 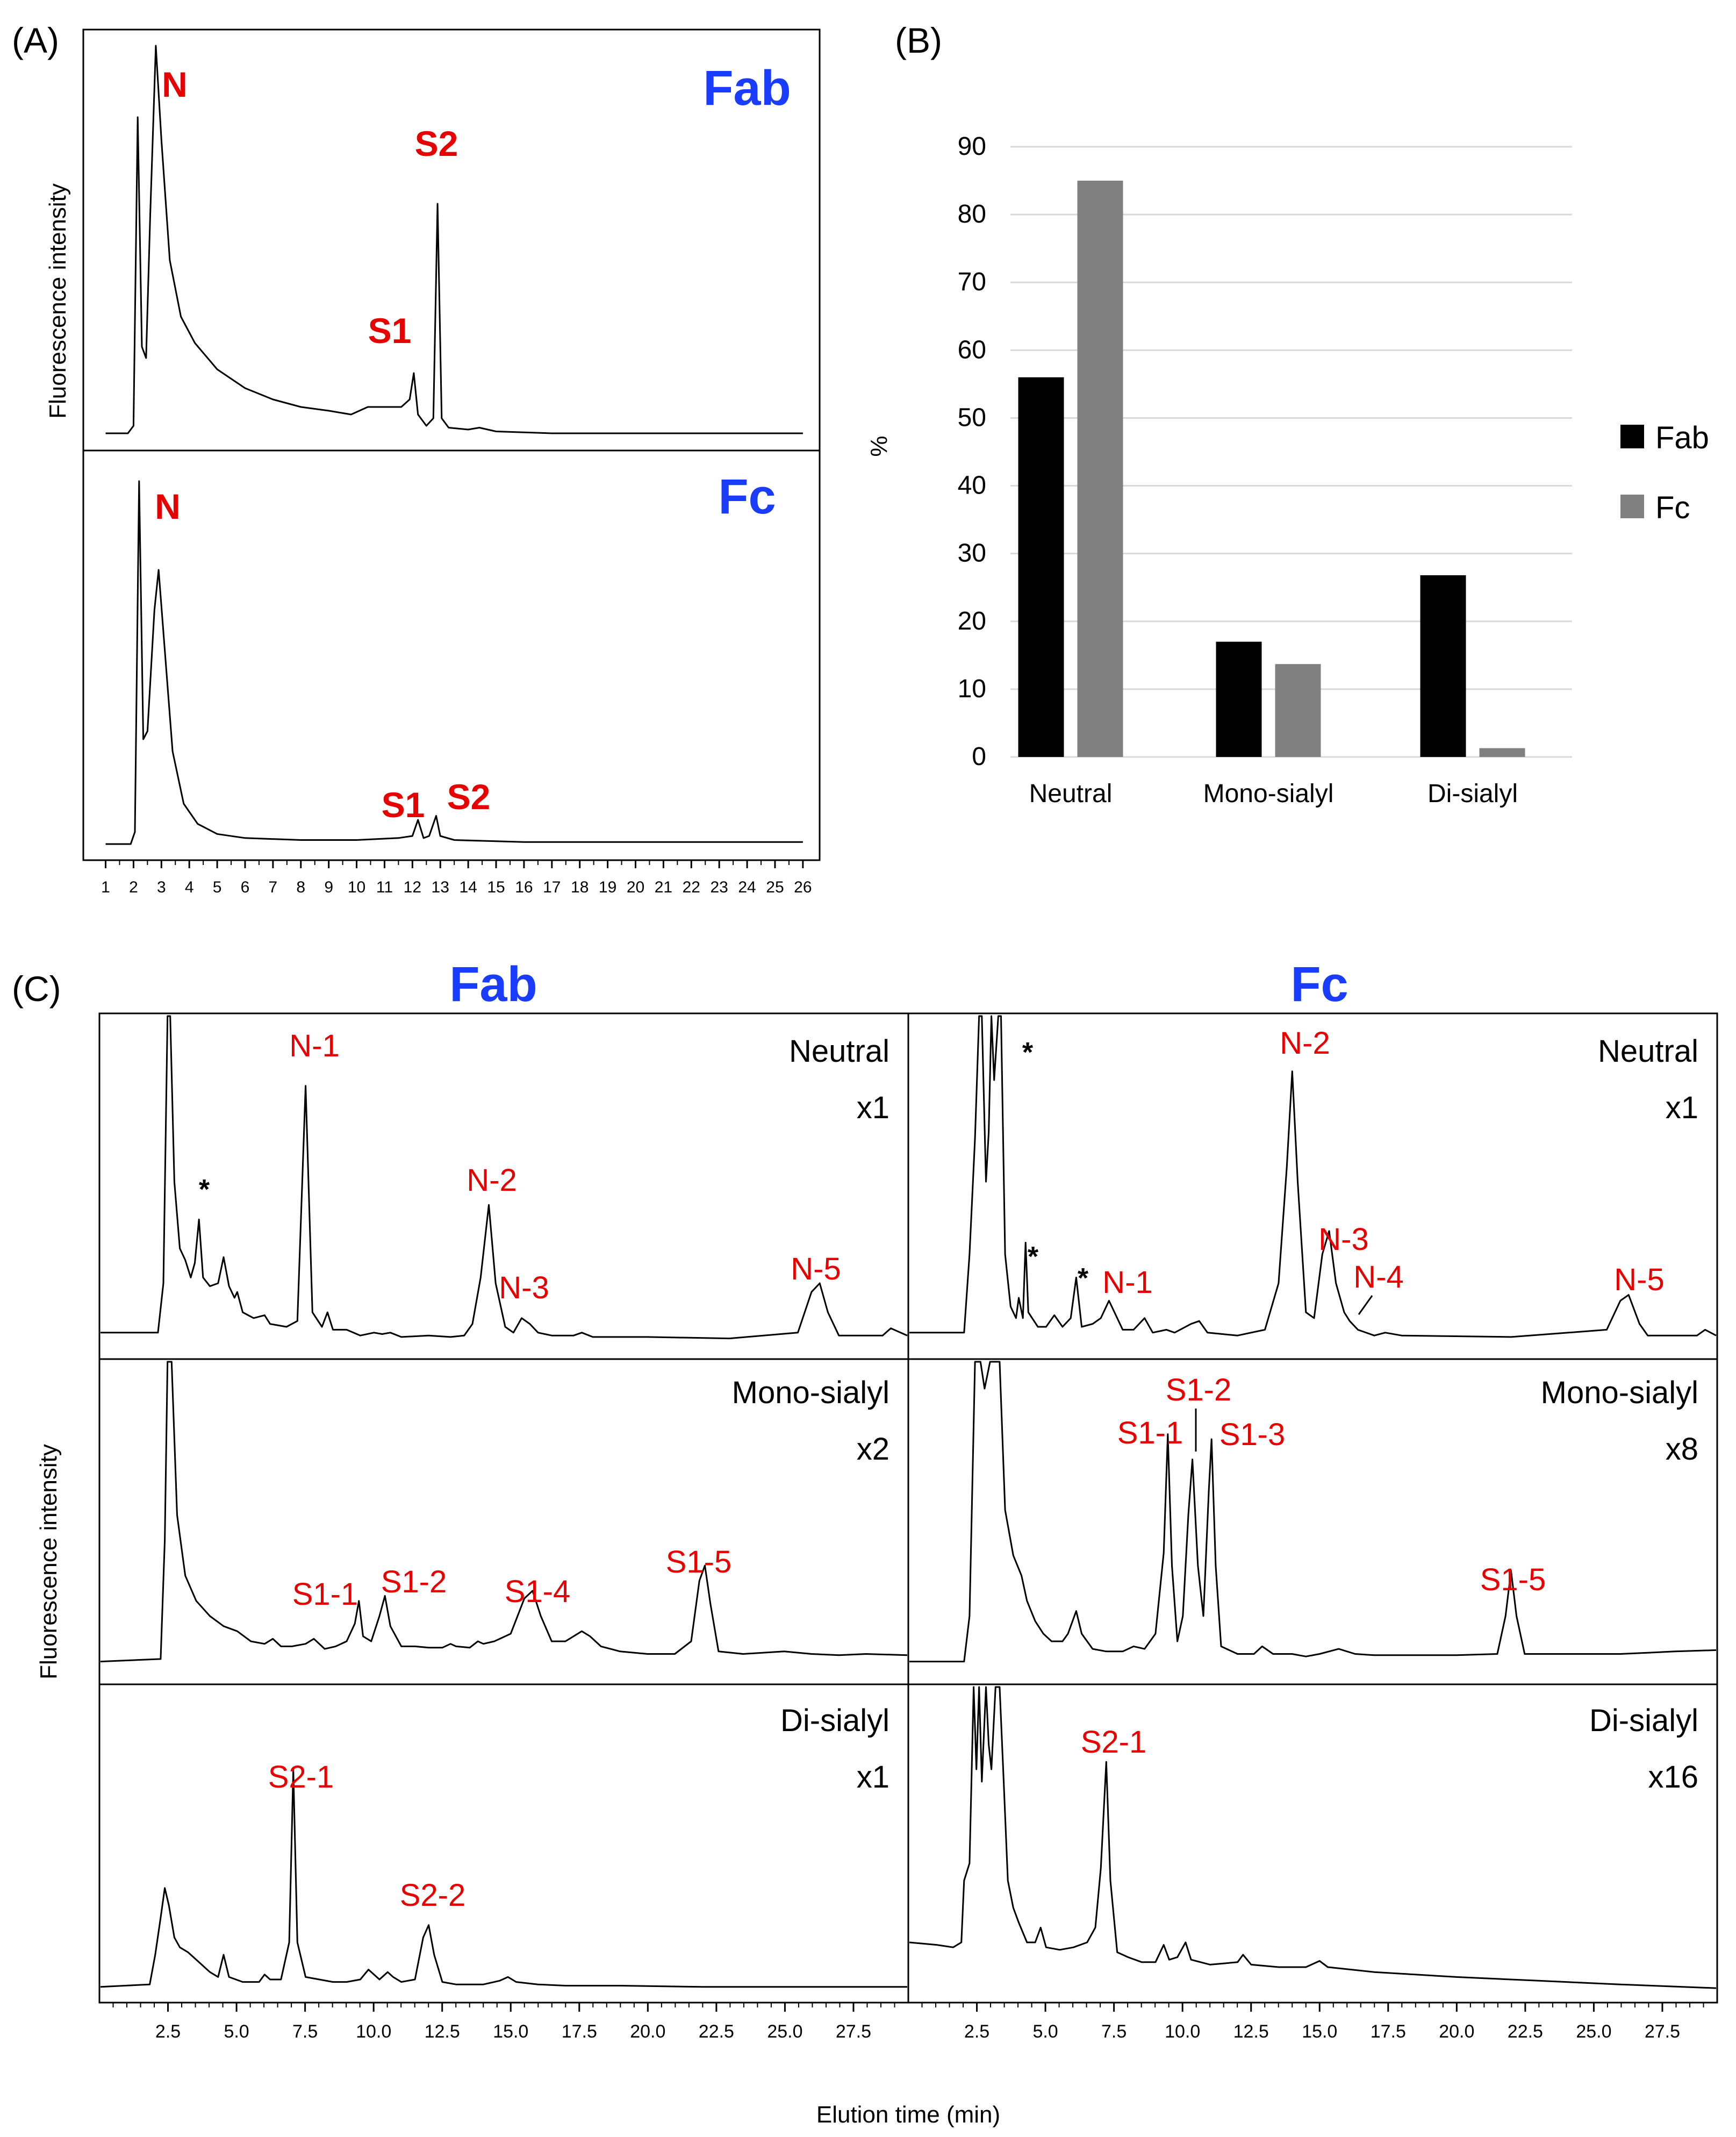 I want to click on fc-chromatogram-a, so click(x=454, y=663).